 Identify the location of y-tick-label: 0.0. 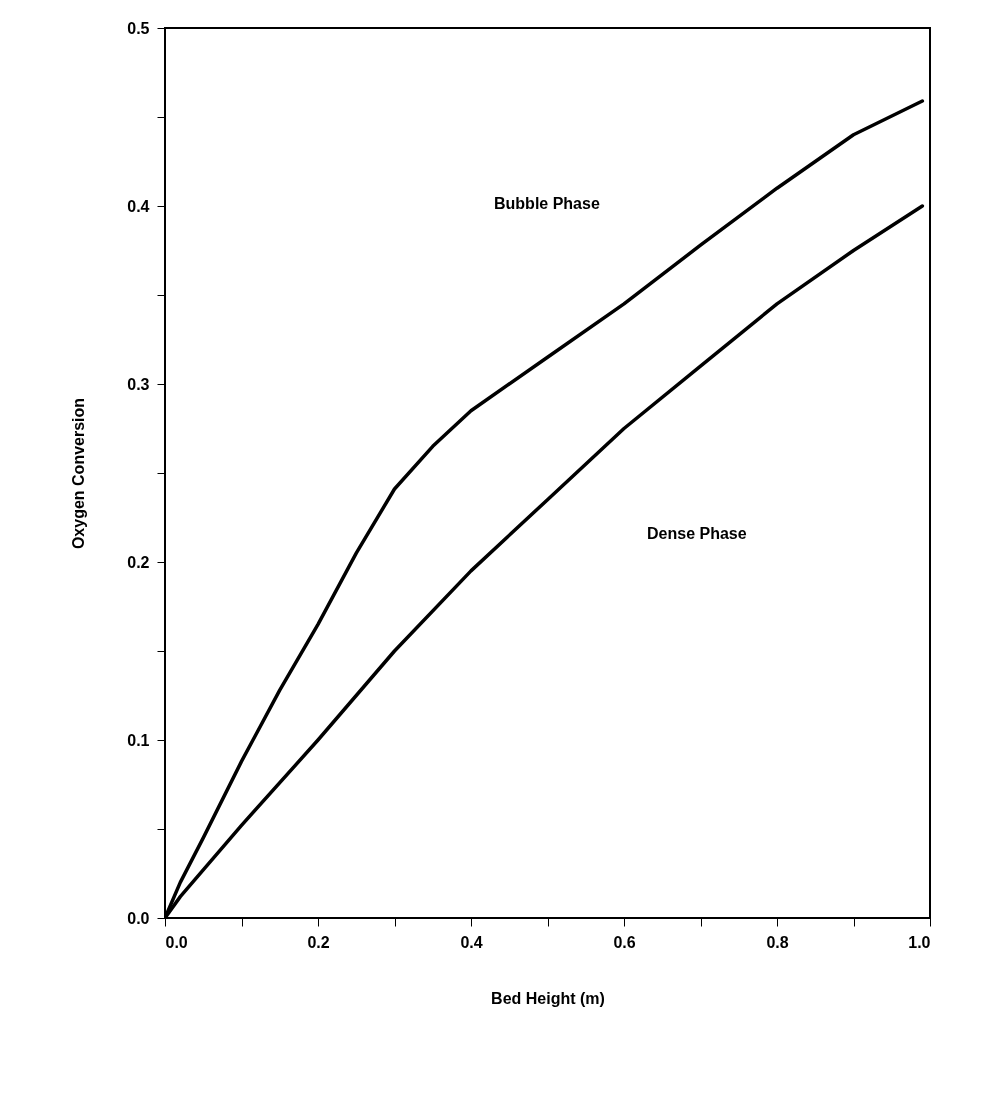
(138, 918).